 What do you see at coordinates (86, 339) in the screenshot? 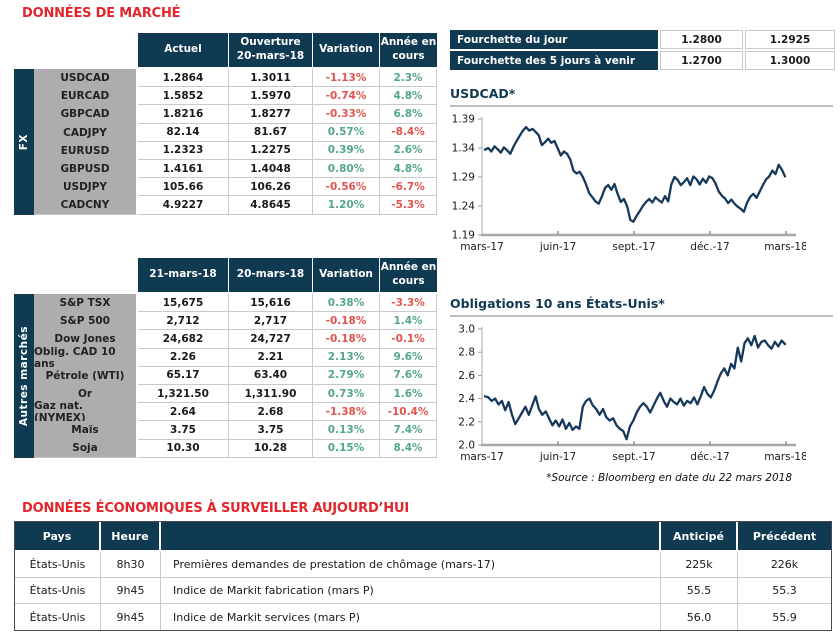
I see `row-label: Dow Jones` at bounding box center [86, 339].